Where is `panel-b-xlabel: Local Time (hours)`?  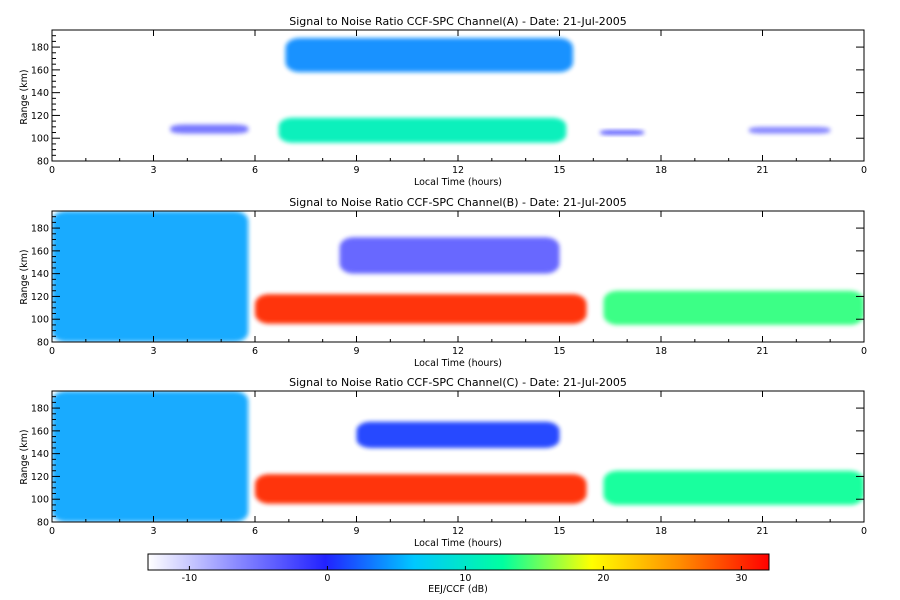
panel-b-xlabel: Local Time (hours) is located at coordinates (458, 363).